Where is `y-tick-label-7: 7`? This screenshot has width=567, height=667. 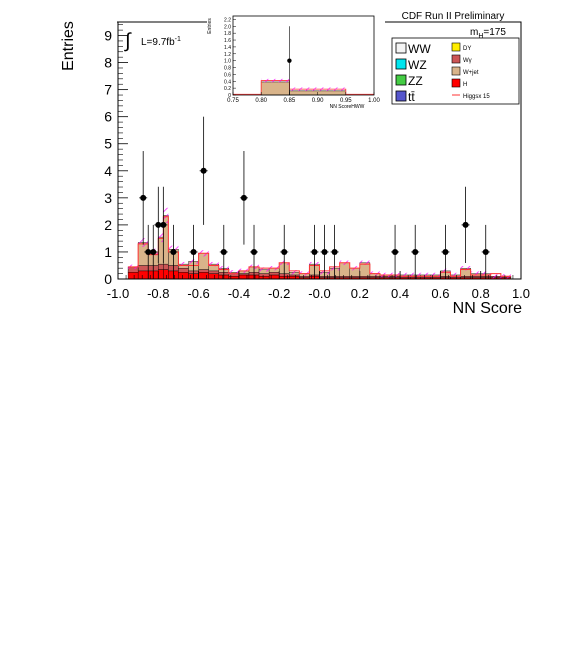
y-tick-label-7: 7 is located at coordinates (108, 90).